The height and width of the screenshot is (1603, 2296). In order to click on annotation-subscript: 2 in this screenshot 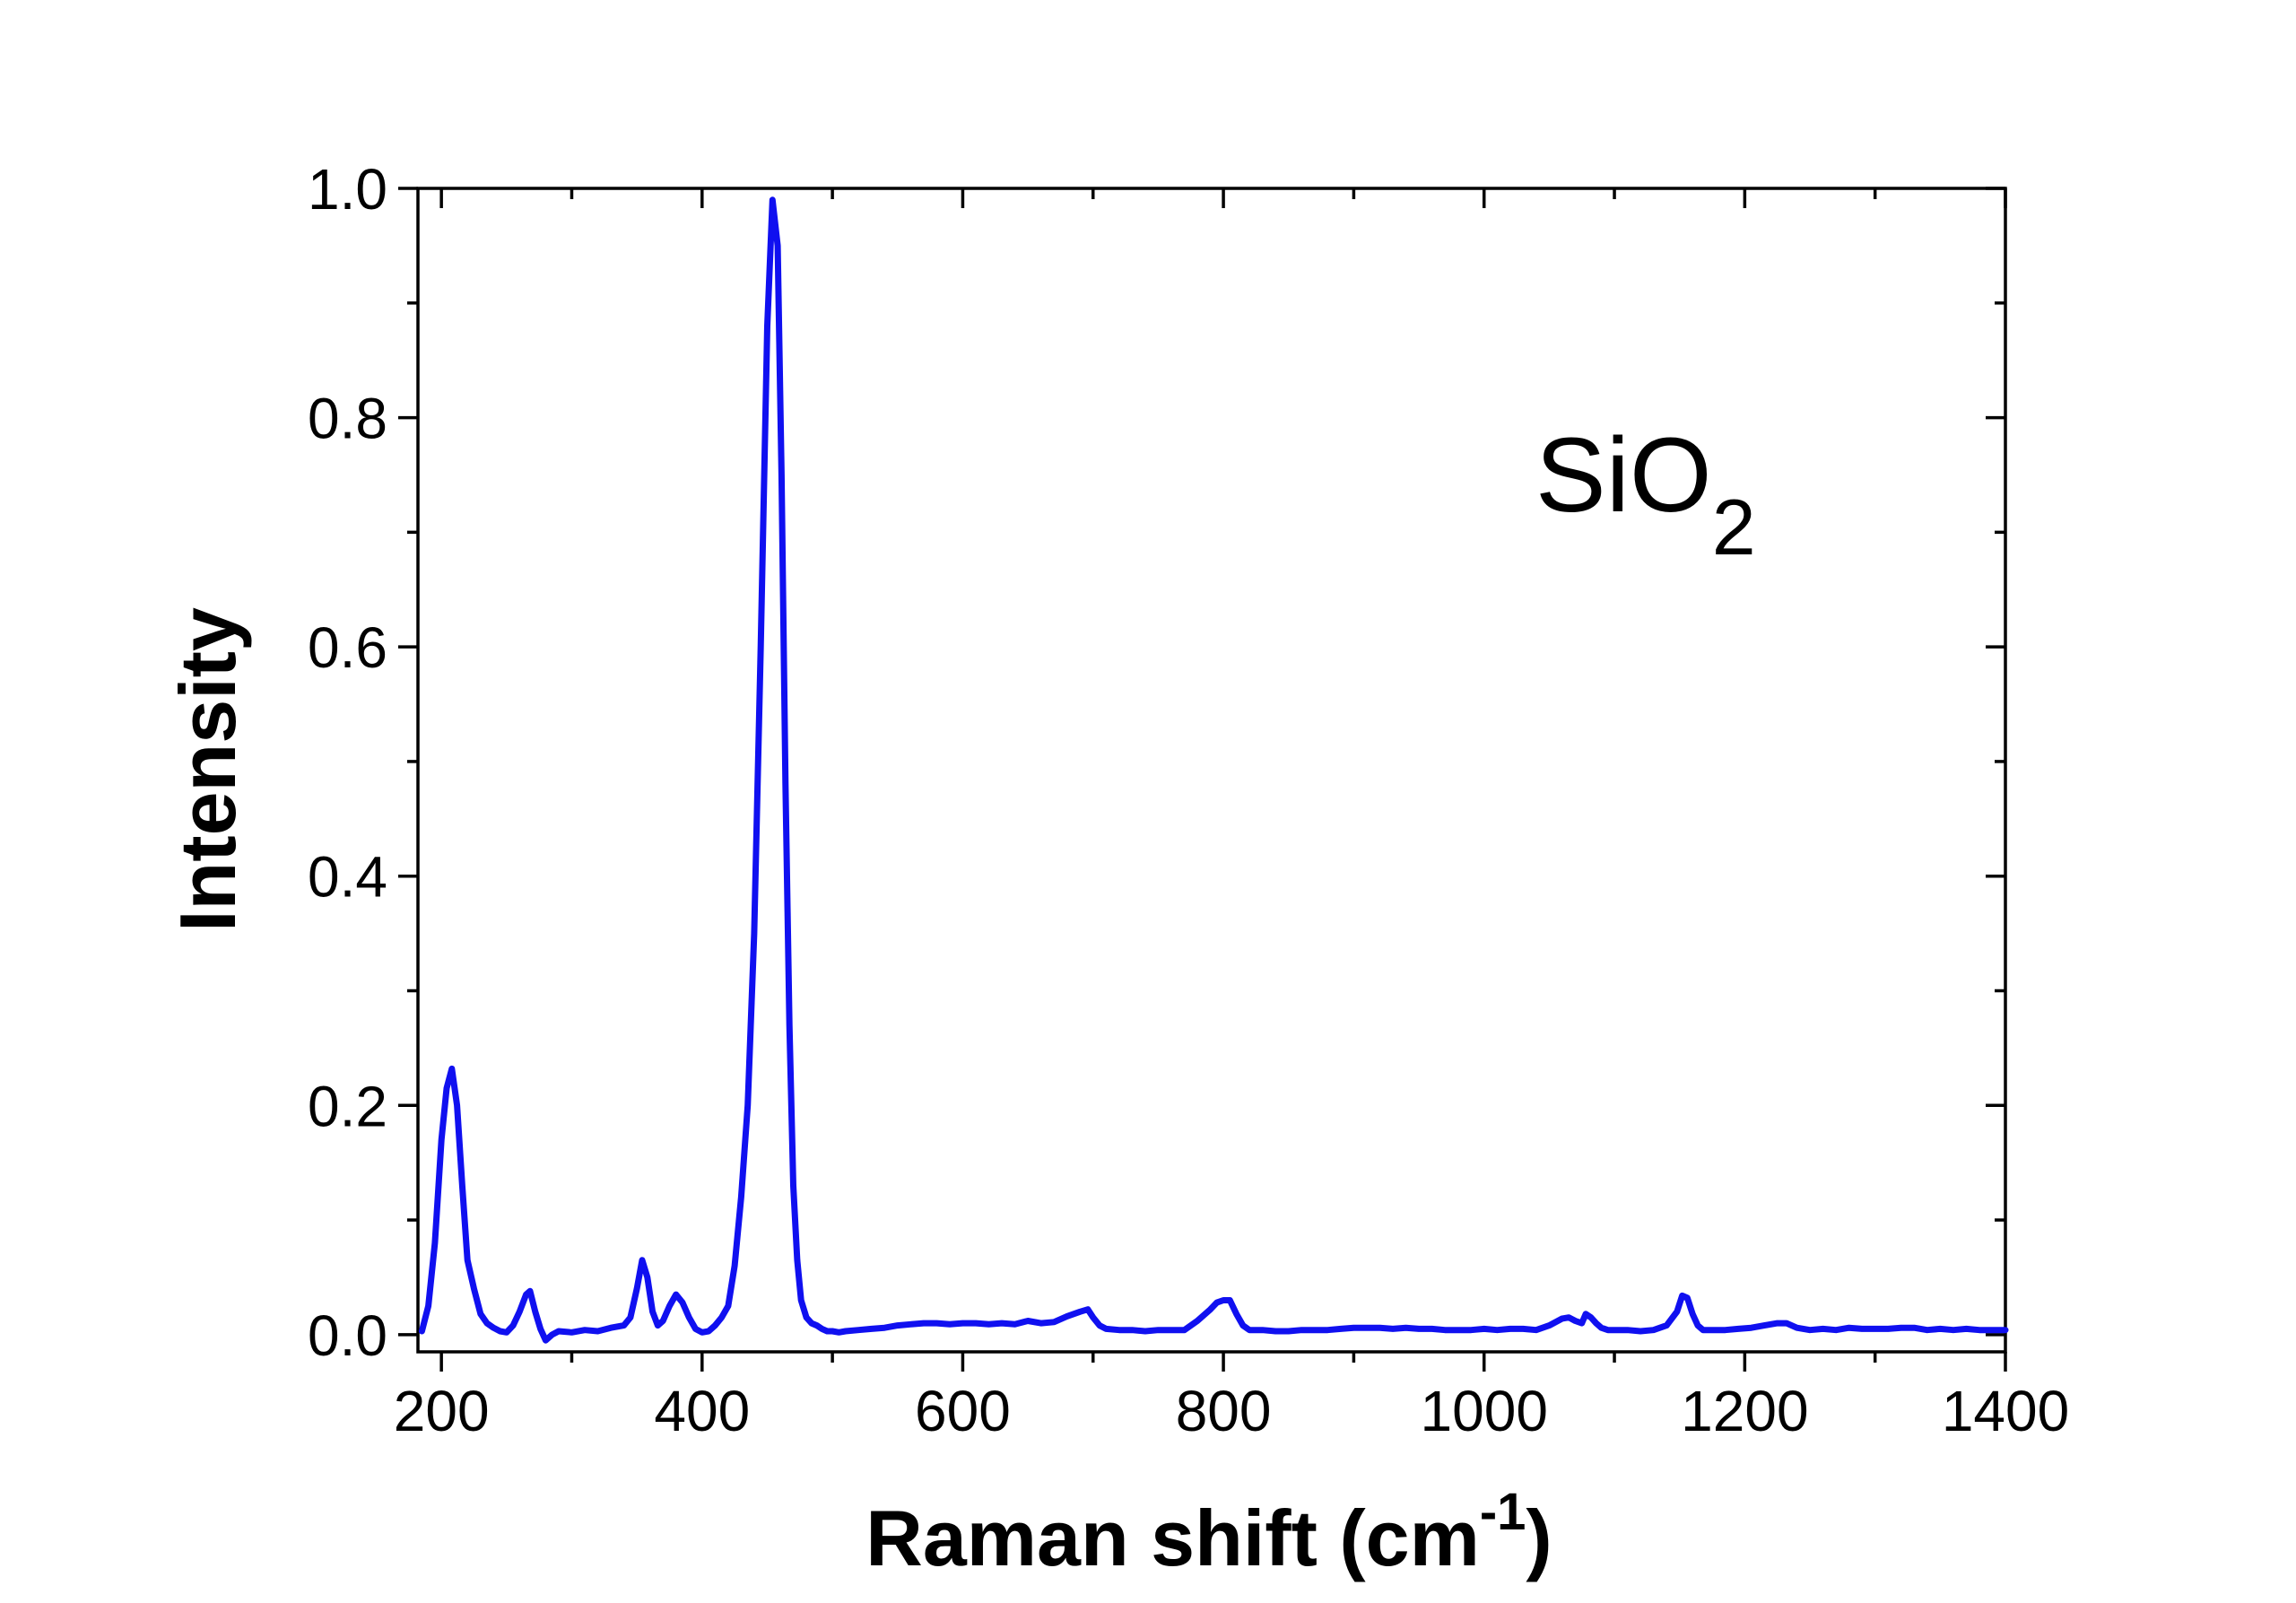, I will do `click(1734, 527)`.